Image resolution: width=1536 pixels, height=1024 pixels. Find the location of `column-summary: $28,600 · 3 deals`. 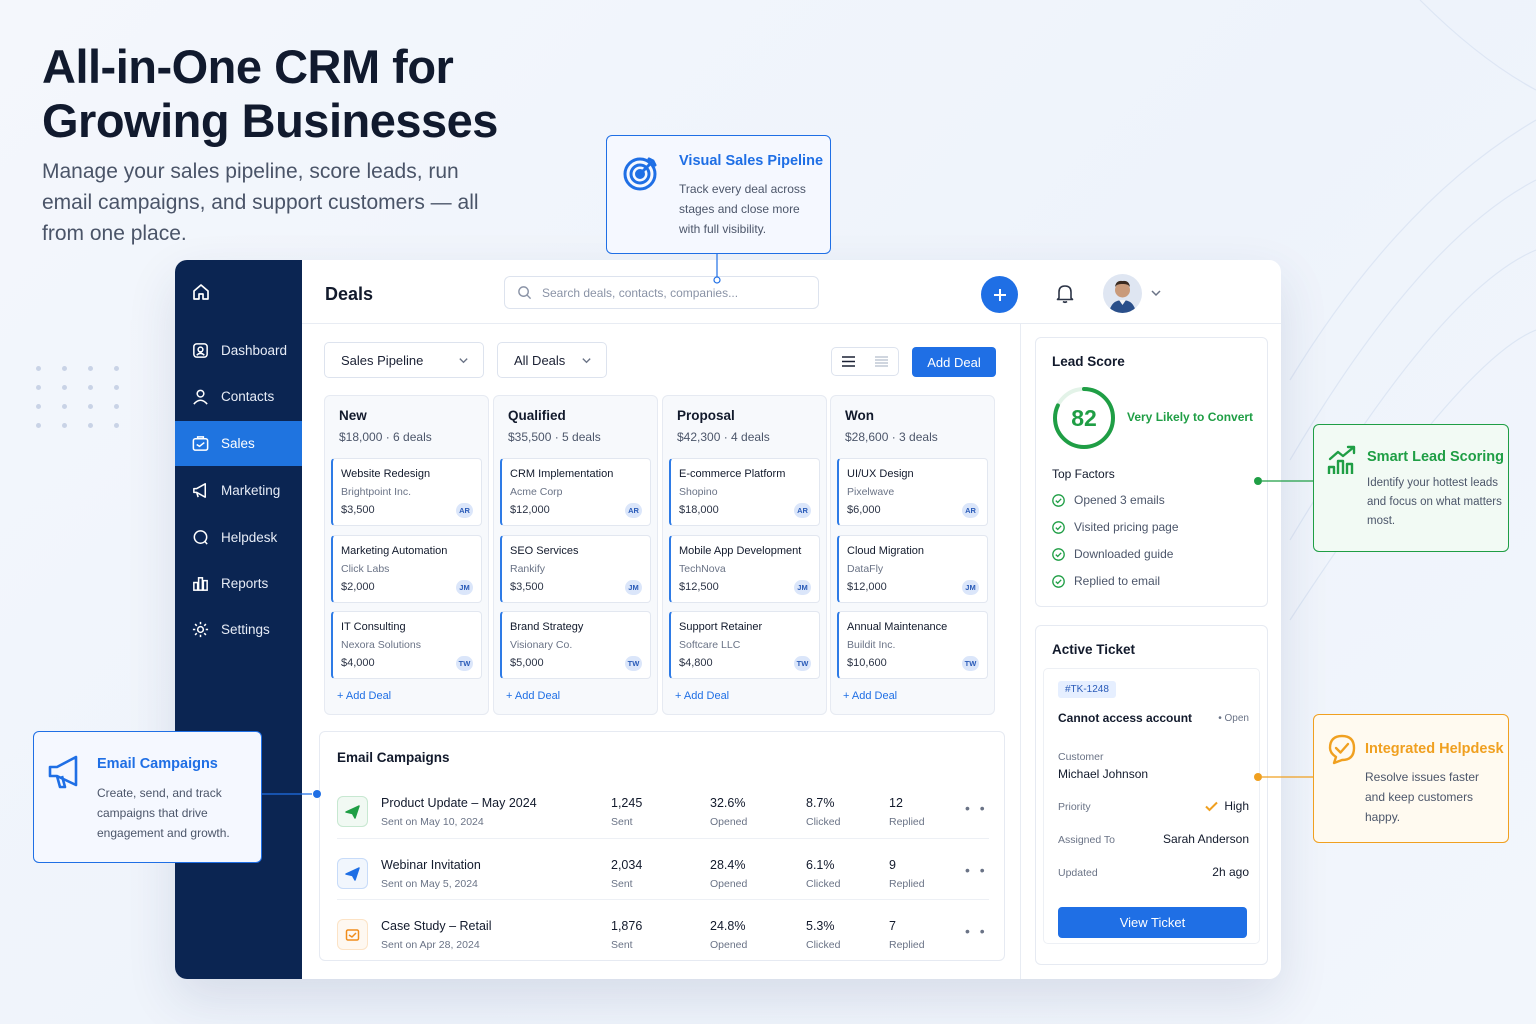

column-summary: $28,600 · 3 deals is located at coordinates (891, 437).